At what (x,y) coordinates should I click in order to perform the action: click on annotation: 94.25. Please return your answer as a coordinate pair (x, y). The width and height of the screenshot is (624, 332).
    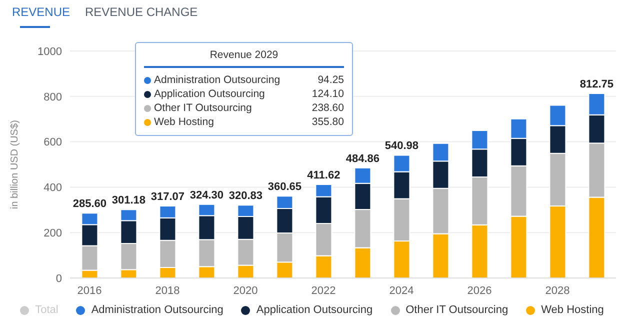
    Looking at the image, I should click on (331, 80).